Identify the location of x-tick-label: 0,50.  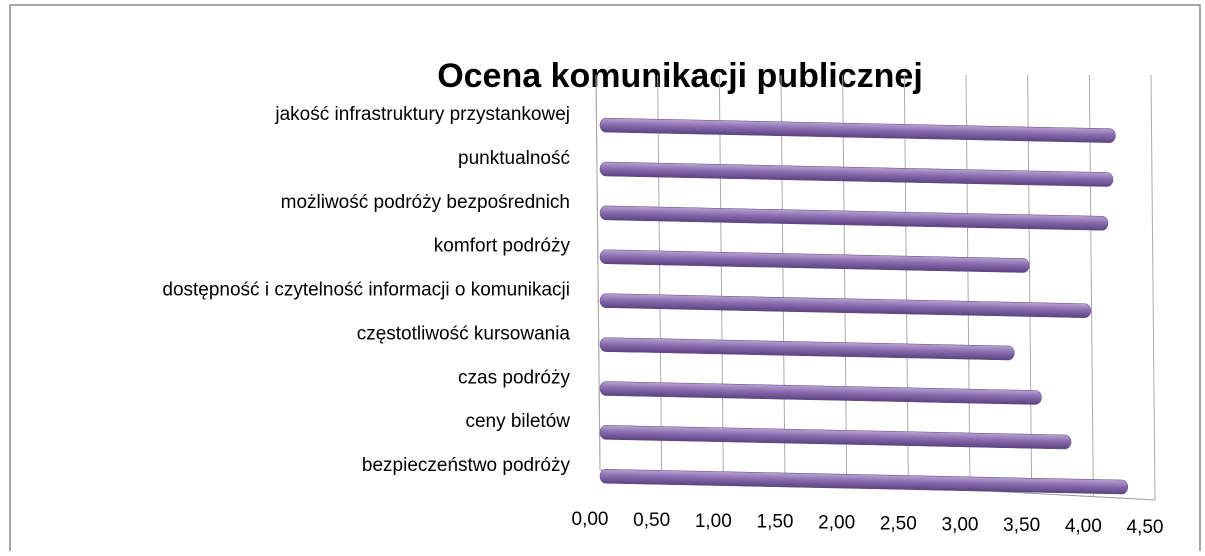
(651, 520).